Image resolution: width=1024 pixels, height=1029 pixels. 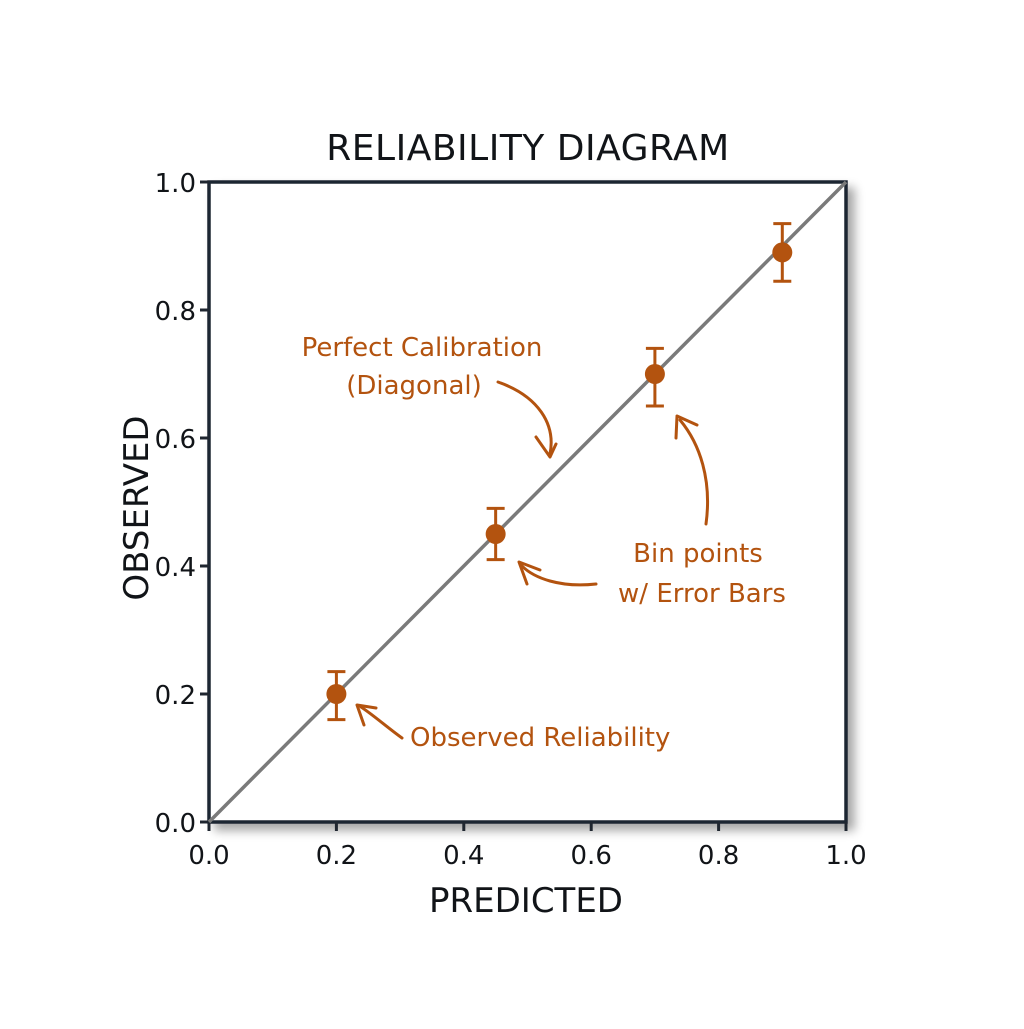 What do you see at coordinates (698, 554) in the screenshot?
I see `annotation-text: Bin points` at bounding box center [698, 554].